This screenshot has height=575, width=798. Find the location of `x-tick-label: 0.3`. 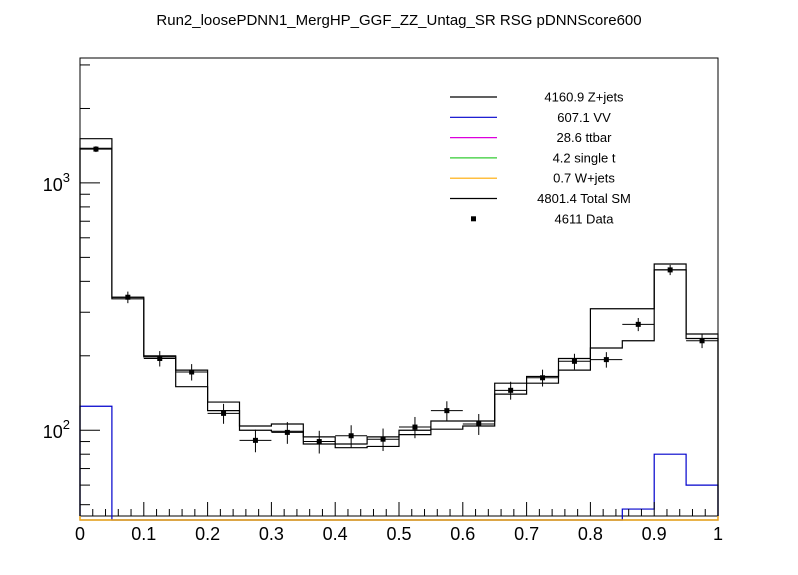

x-tick-label: 0.3 is located at coordinates (271, 534).